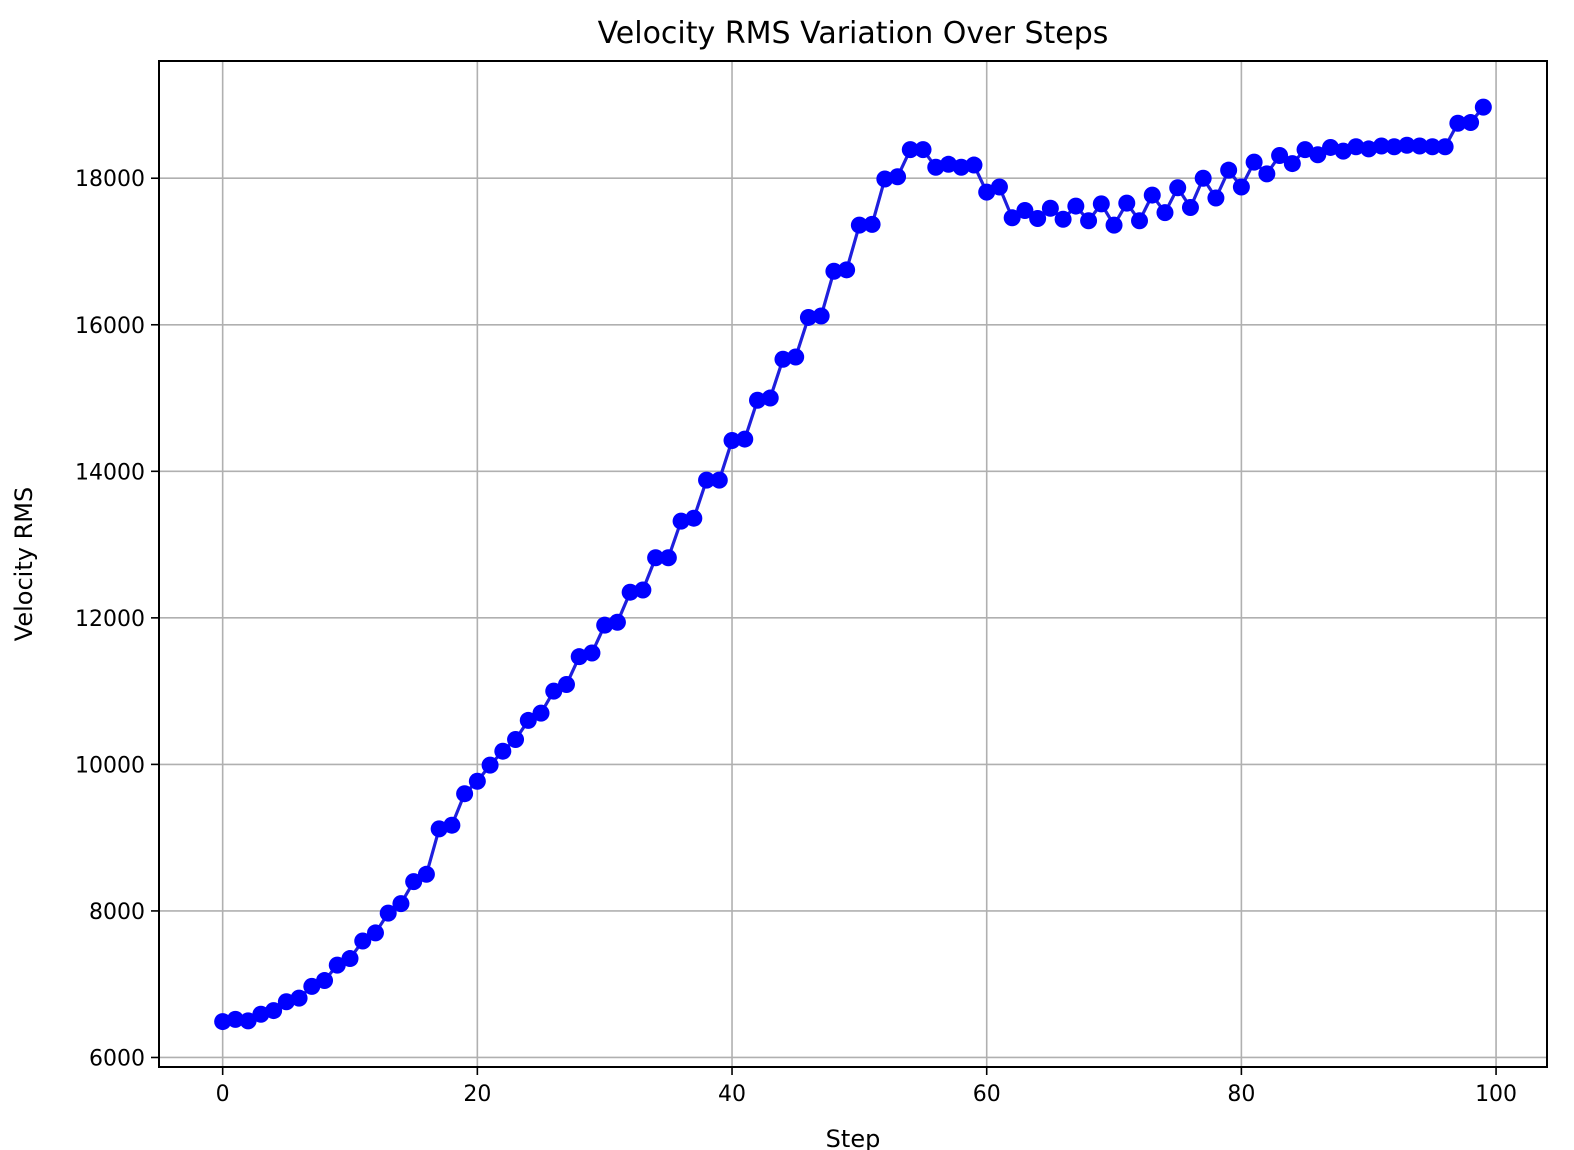  I want to click on y-tick-label: 16000, so click(110, 326).